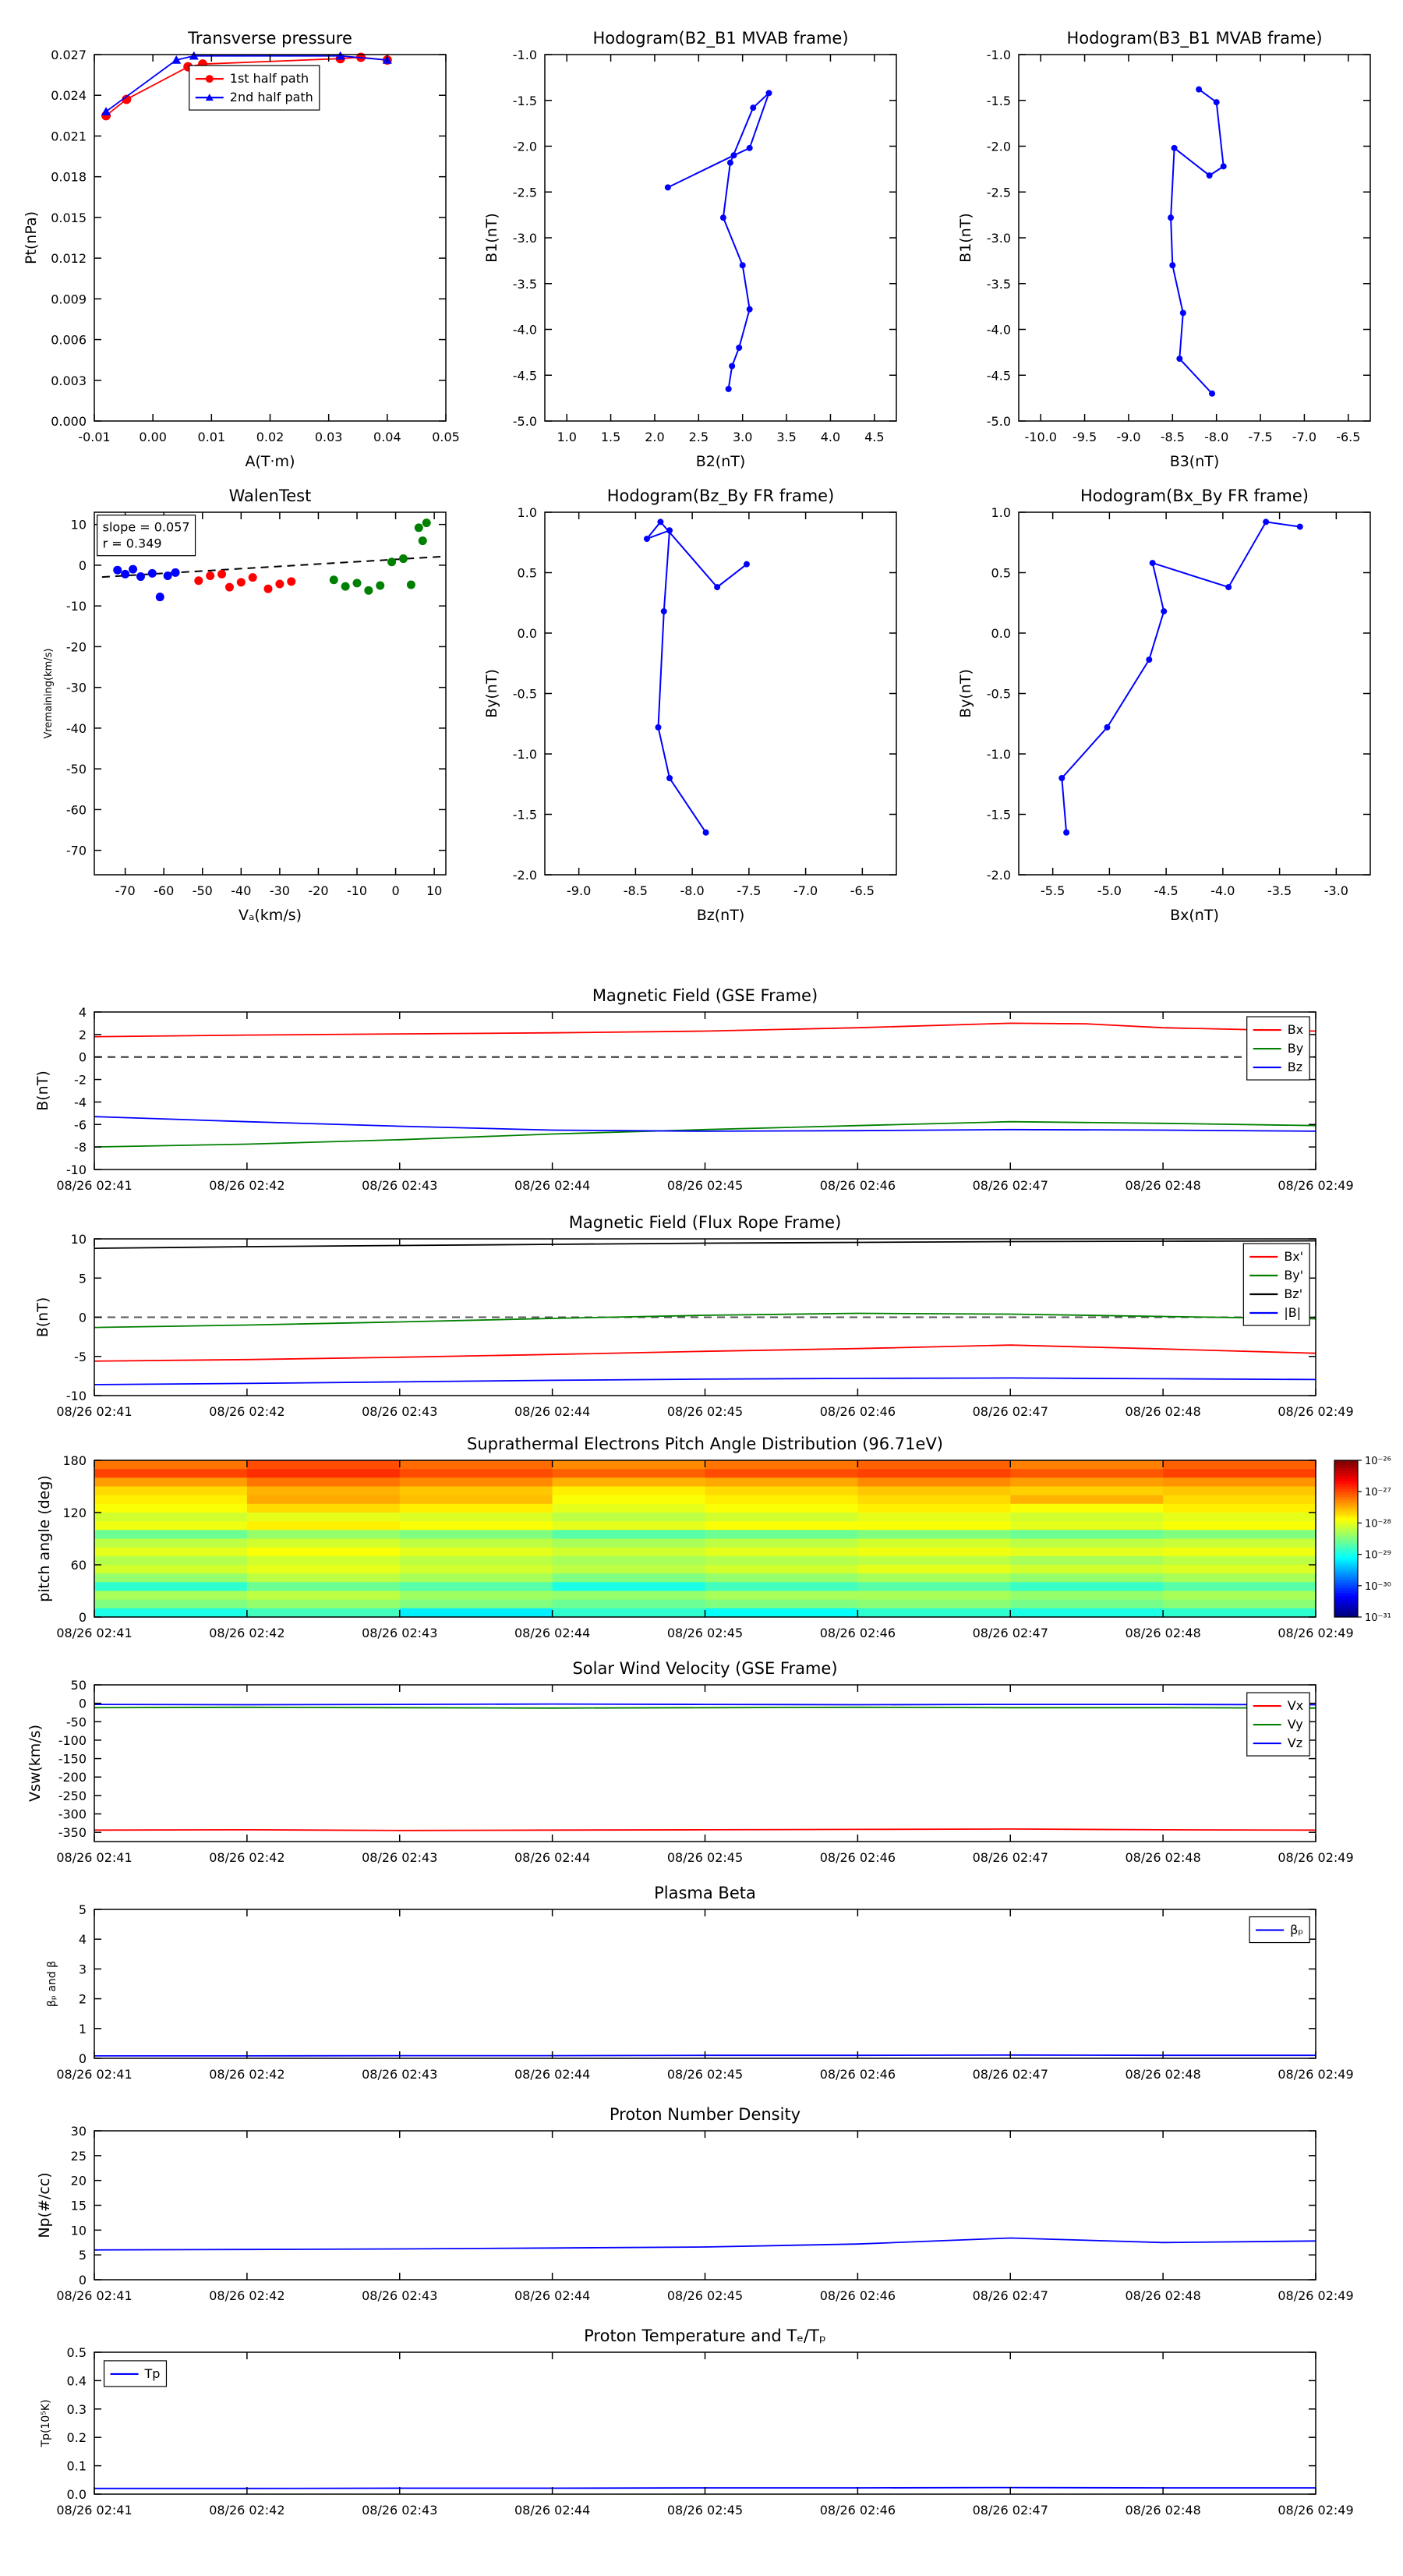 The image size is (1403, 2576). What do you see at coordinates (80, 1080) in the screenshot?
I see `y-tick-label: -2` at bounding box center [80, 1080].